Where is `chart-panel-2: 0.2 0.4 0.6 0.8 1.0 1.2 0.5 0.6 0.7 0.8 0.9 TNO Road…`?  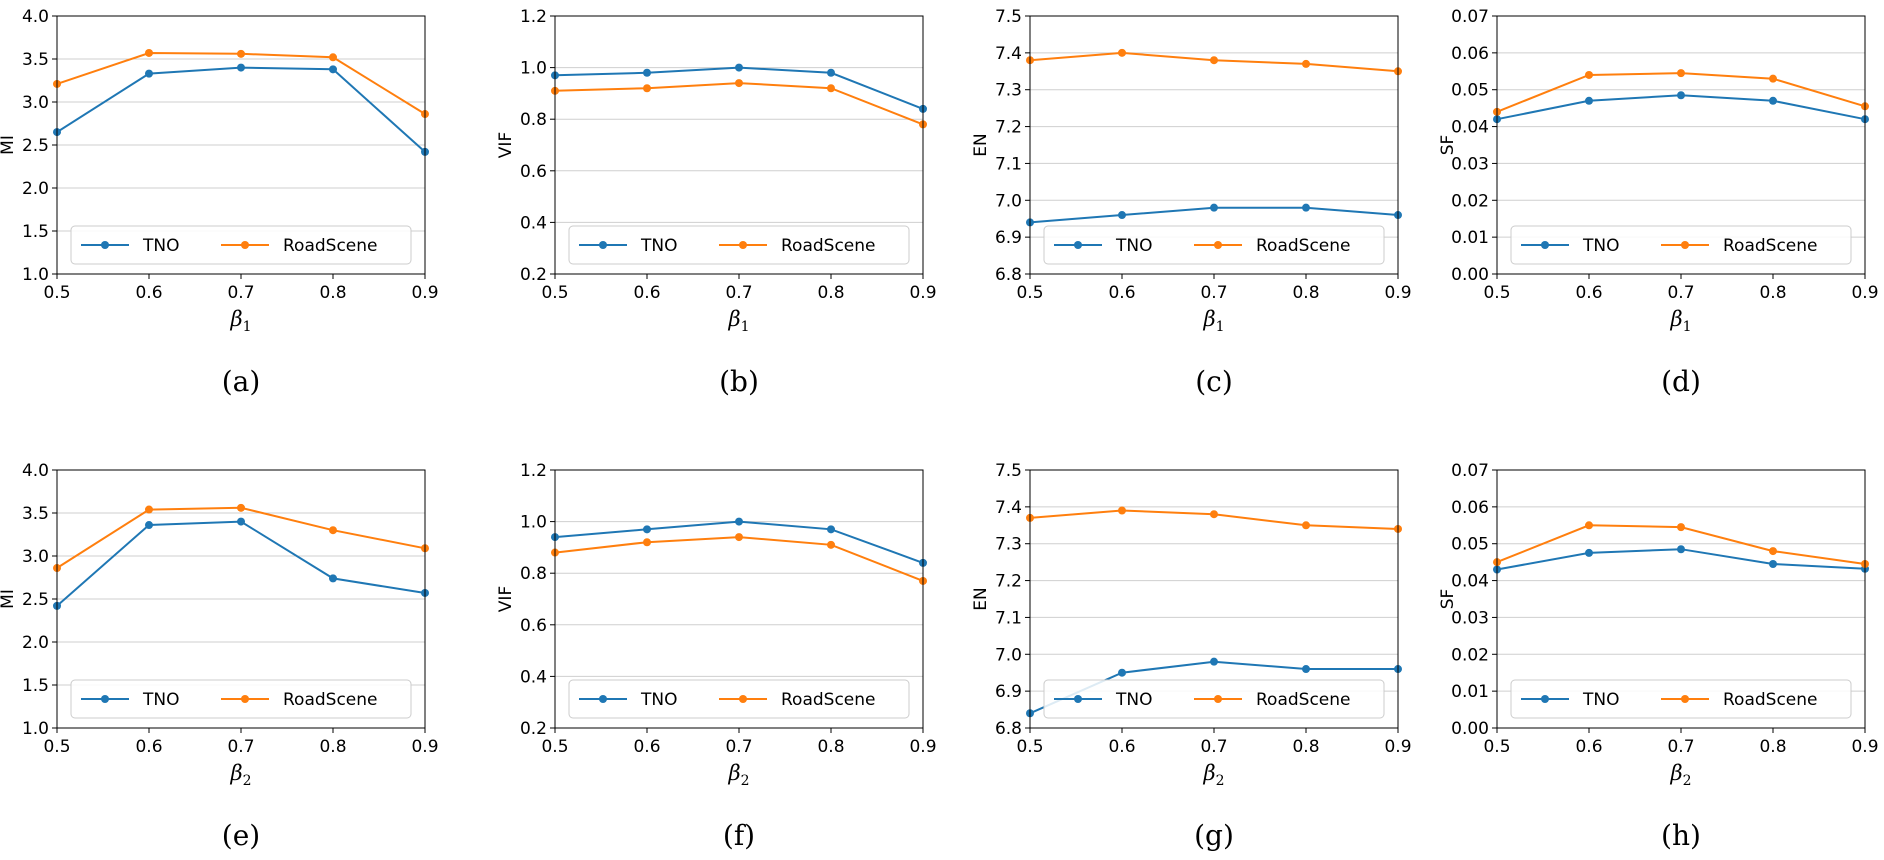
chart-panel-2: 0.2 0.4 0.6 0.8 1.0 1.2 0.5 0.6 0.7 0.8 0.9 TNO Road… is located at coordinates (716, 202).